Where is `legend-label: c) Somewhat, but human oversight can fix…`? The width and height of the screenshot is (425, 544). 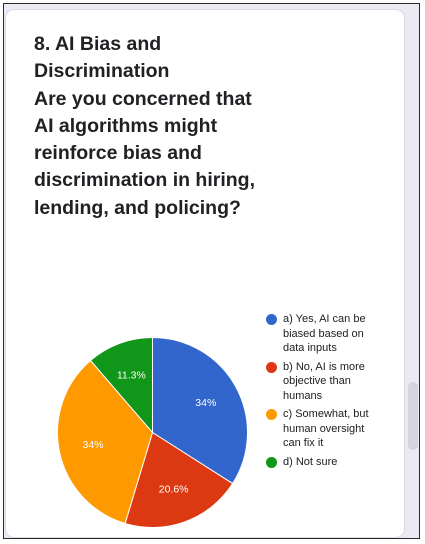
legend-label: c) Somewhat, but human oversight can fix… is located at coordinates (326, 428).